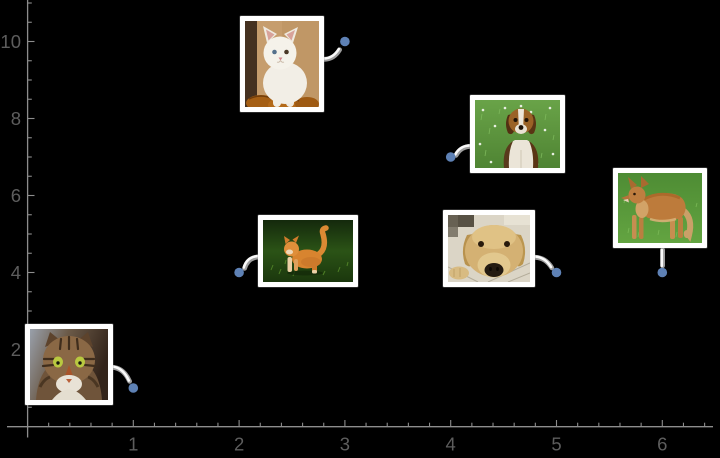 The width and height of the screenshot is (720, 458). I want to click on data-point-yellow-labrador-face, so click(556, 272).